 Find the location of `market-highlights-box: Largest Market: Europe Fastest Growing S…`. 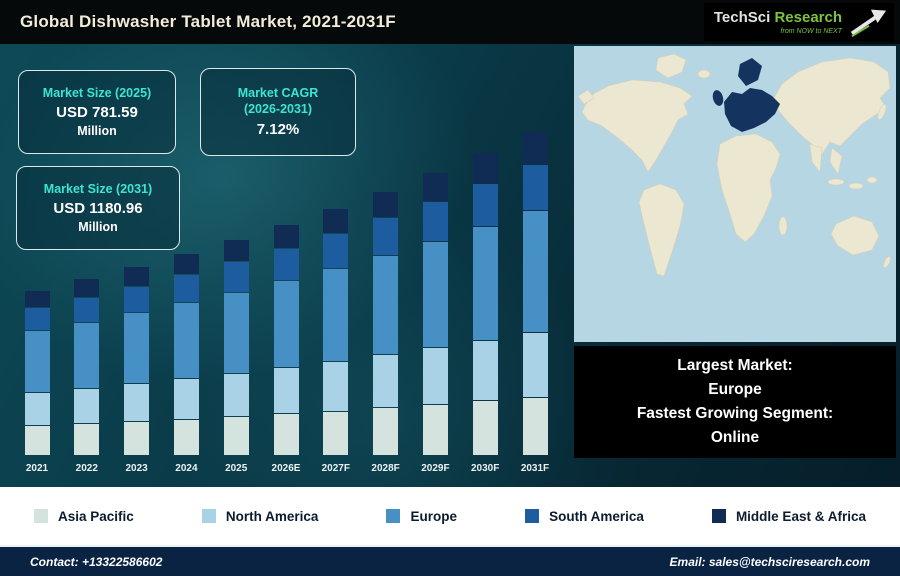

market-highlights-box: Largest Market: Europe Fastest Growing S… is located at coordinates (735, 402).